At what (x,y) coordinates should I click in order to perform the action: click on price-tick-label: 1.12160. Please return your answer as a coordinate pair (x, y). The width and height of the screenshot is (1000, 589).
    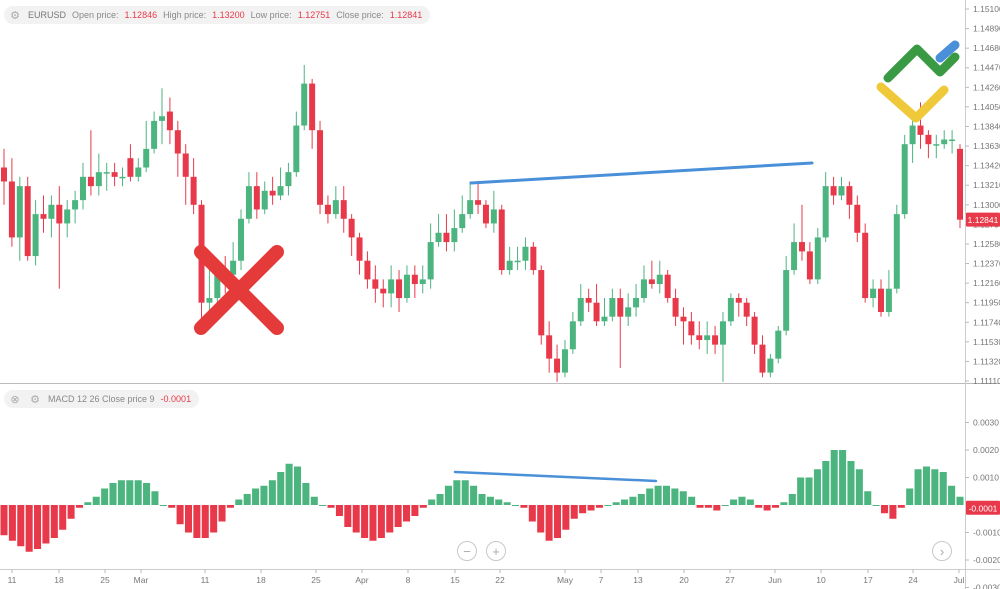
    Looking at the image, I should click on (986, 283).